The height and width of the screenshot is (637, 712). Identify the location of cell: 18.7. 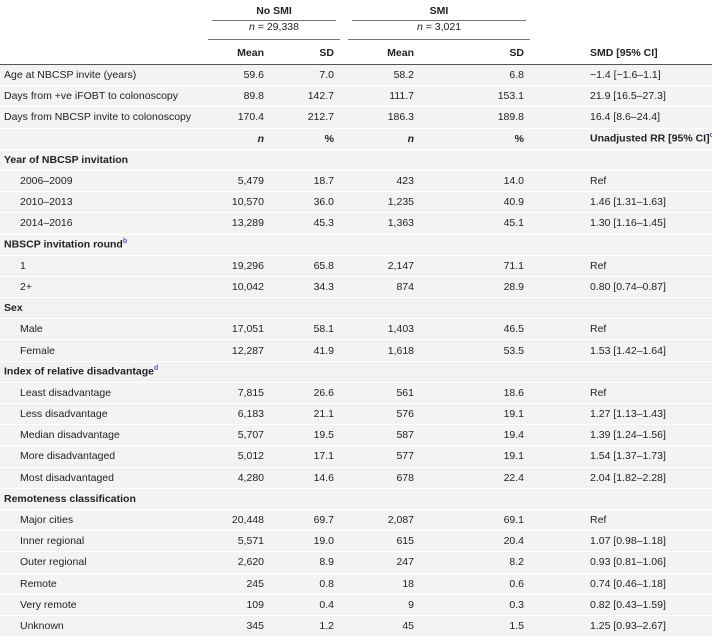
(309, 181).